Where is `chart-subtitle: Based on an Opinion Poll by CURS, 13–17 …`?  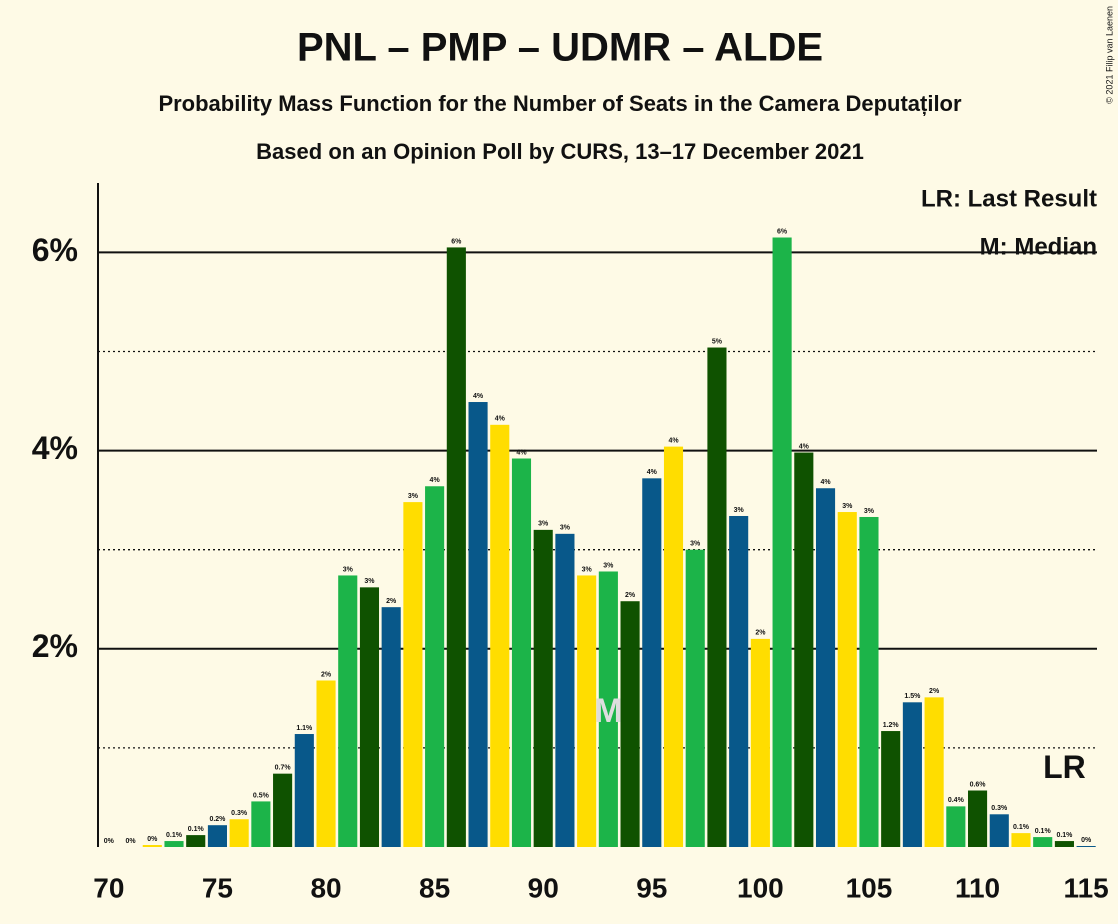
chart-subtitle: Based on an Opinion Poll by CURS, 13–17 … is located at coordinates (560, 151).